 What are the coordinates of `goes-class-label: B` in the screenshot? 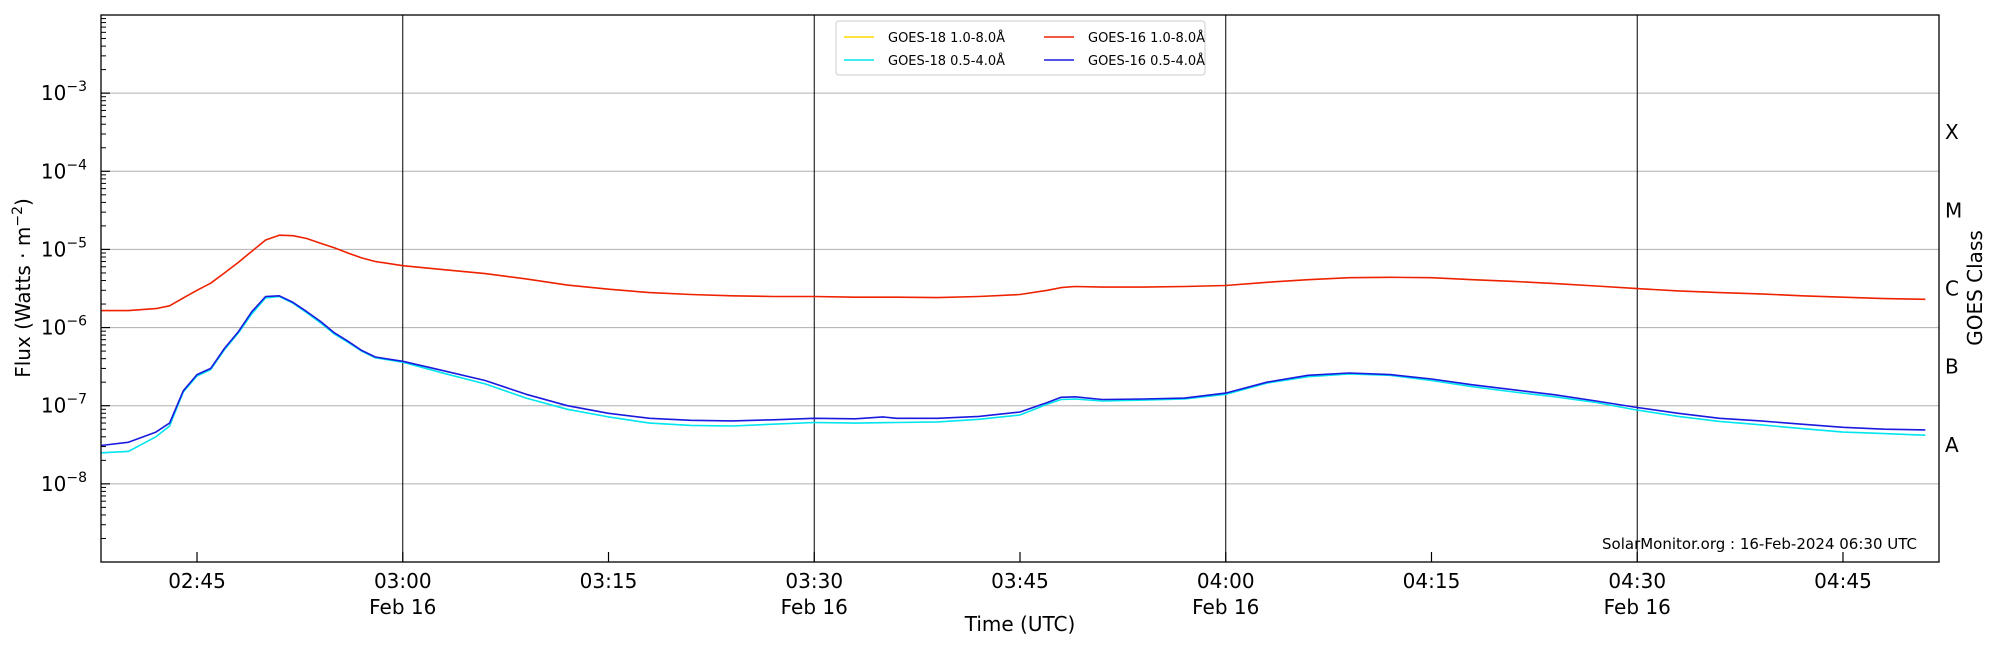 It's located at (1952, 367).